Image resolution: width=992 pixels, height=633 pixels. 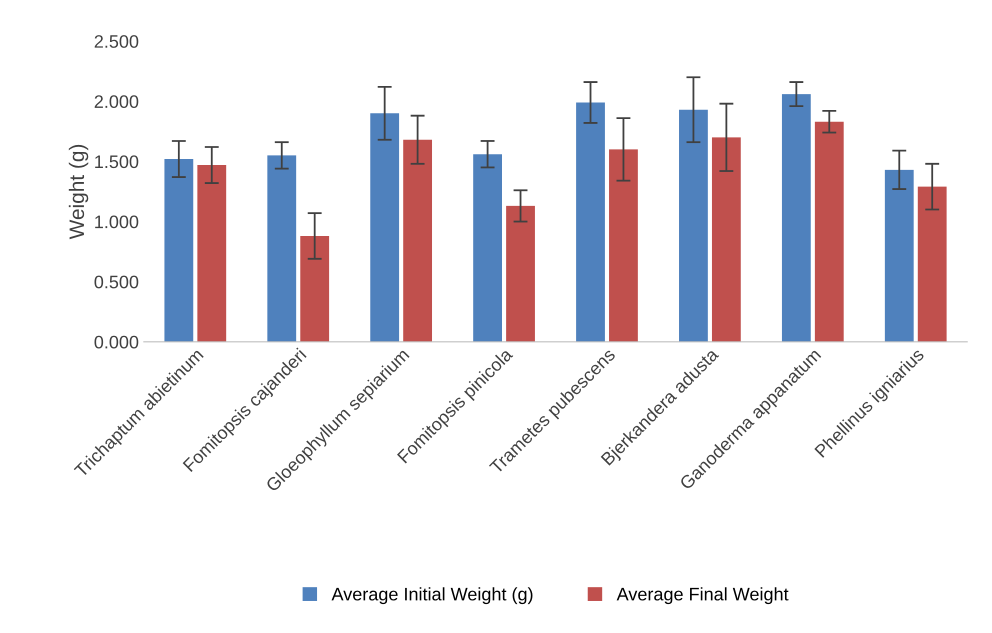 I want to click on y-tick-label: 2.000, so click(x=116, y=101).